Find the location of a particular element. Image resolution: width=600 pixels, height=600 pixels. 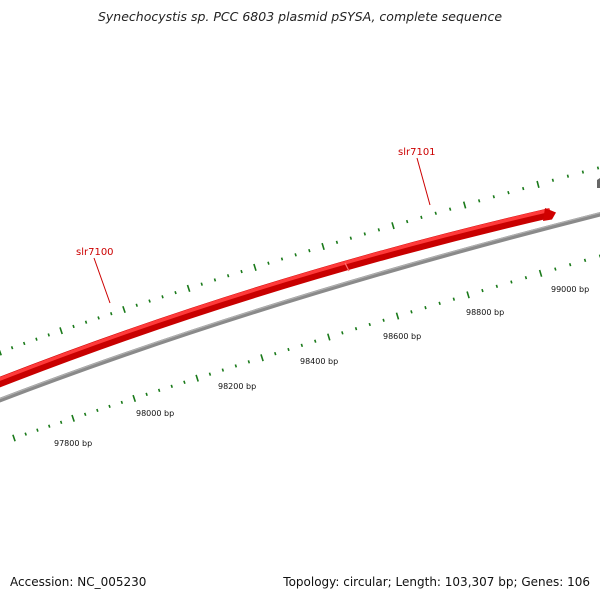

gene-label-slr7101: slr7101 is located at coordinates (417, 176).